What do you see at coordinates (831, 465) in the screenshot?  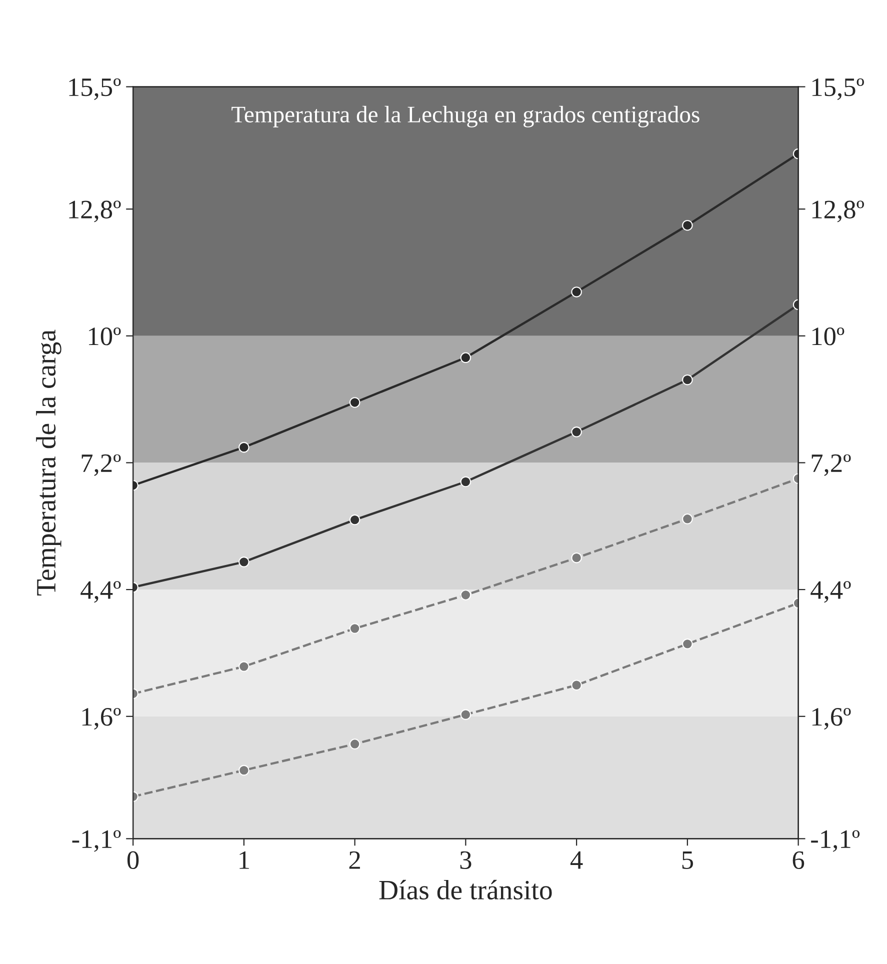 I see `y2-tick-label: 7,2º` at bounding box center [831, 465].